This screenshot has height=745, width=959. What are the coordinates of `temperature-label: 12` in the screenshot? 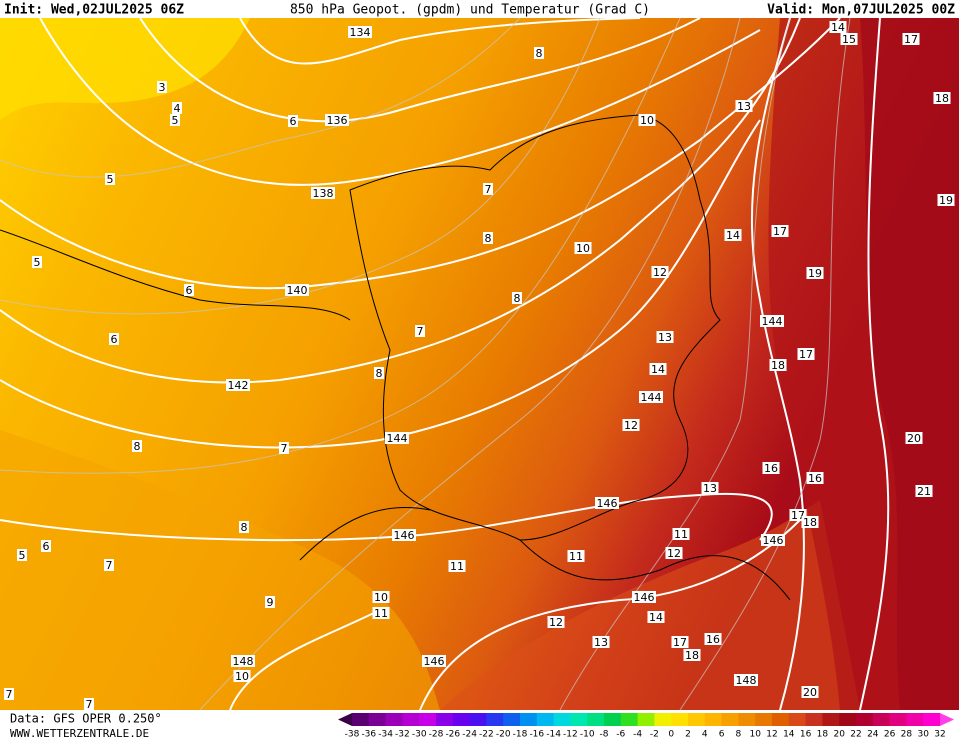 It's located at (660, 272).